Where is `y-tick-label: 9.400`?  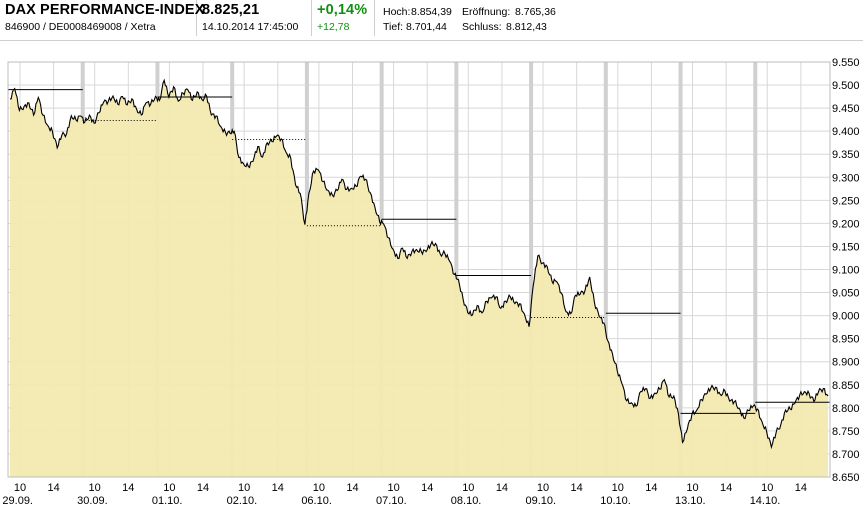
y-tick-label: 9.400 is located at coordinates (846, 132).